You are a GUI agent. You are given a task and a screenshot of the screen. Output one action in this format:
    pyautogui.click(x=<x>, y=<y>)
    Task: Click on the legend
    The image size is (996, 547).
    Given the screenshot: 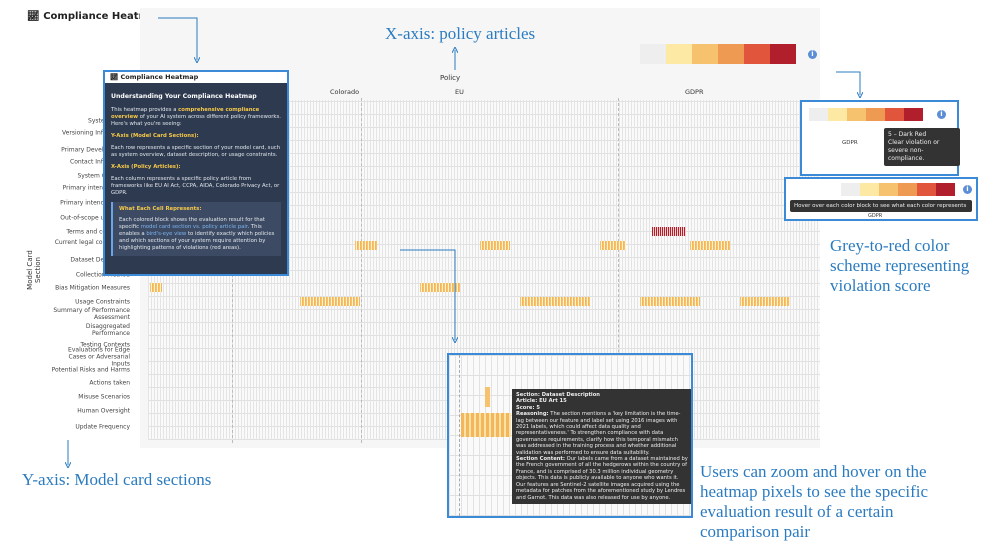 What is the action you would take?
    pyautogui.click(x=718, y=54)
    